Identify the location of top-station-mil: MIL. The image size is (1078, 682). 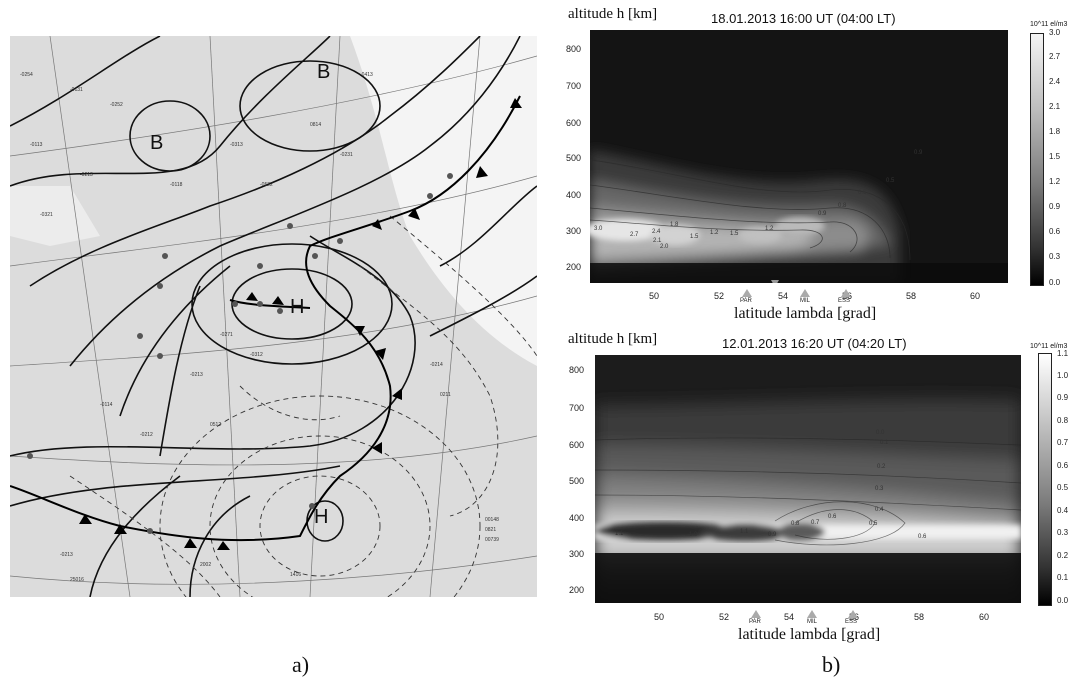
(805, 301).